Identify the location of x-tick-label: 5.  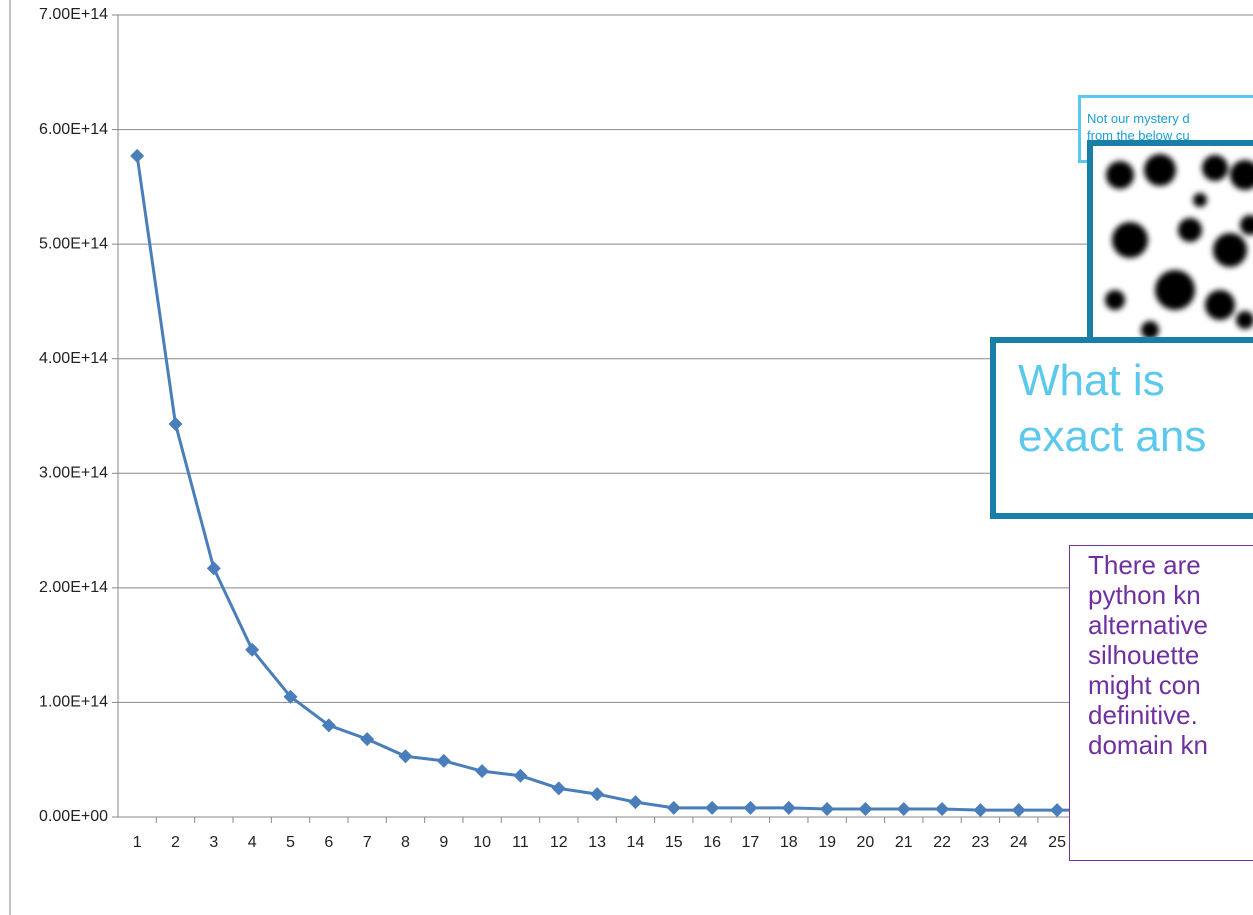
(290, 842).